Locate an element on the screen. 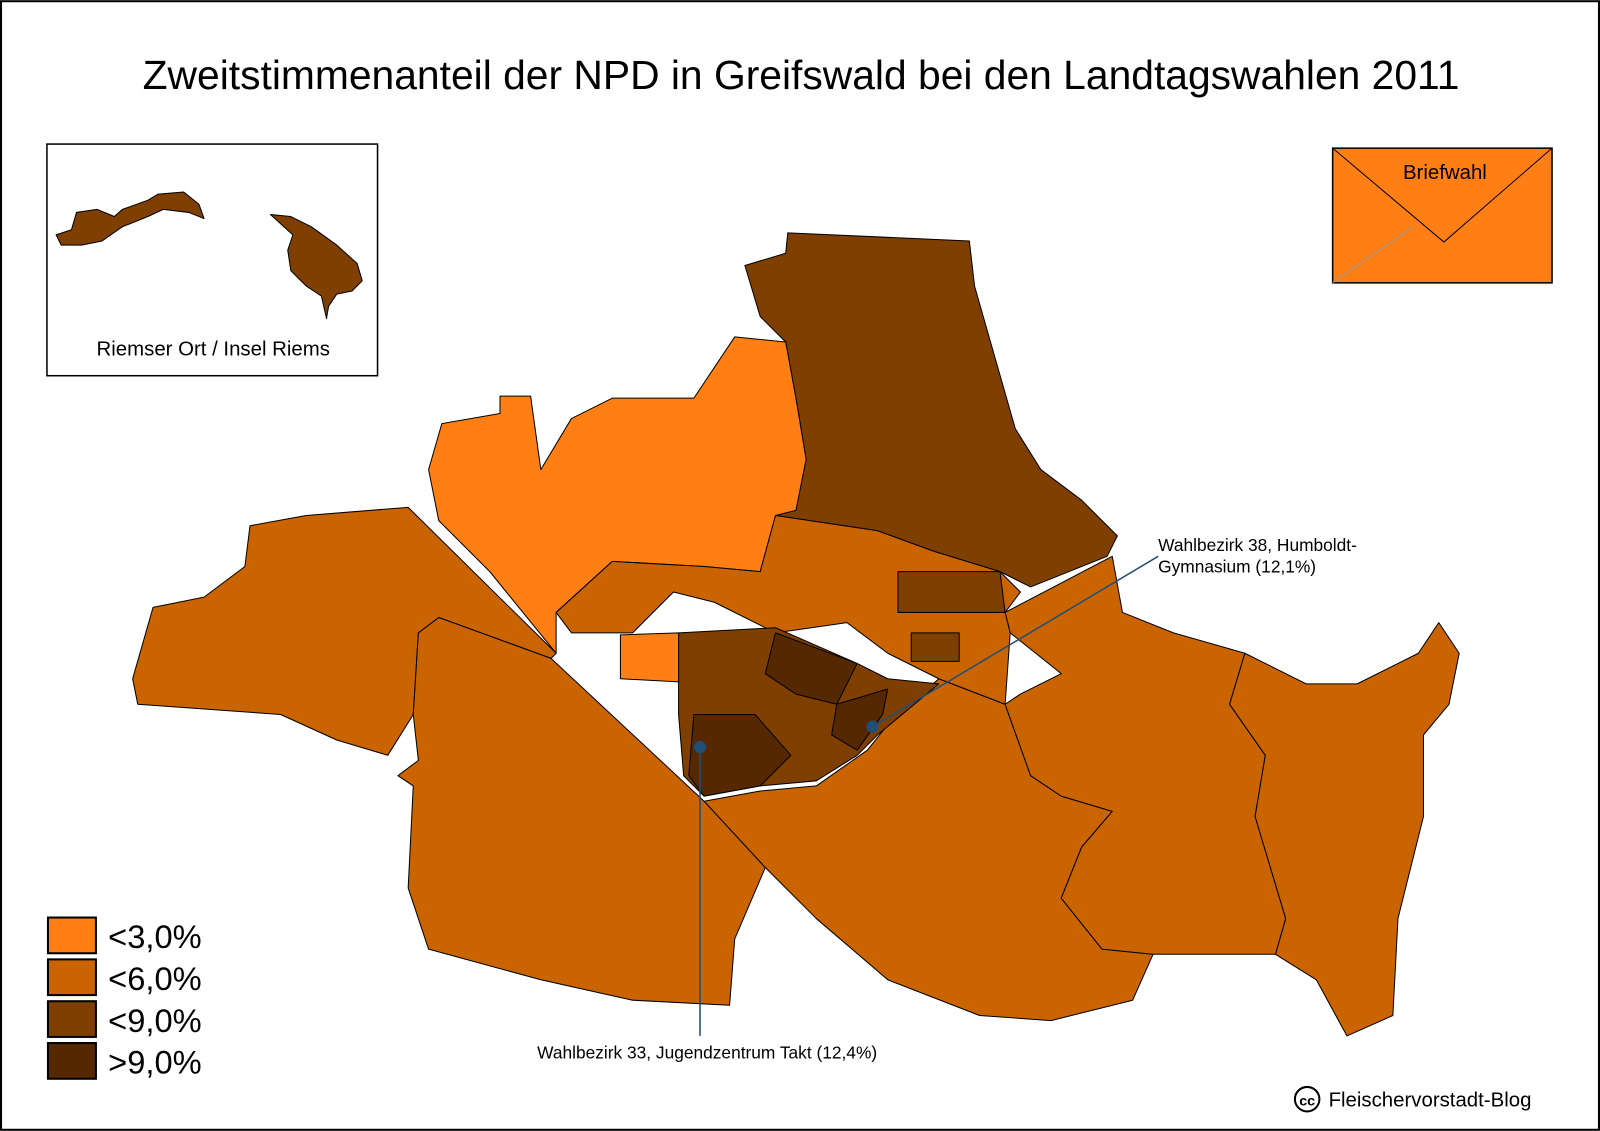 The height and width of the screenshot is (1131, 1600). envelope is located at coordinates (1442, 215).